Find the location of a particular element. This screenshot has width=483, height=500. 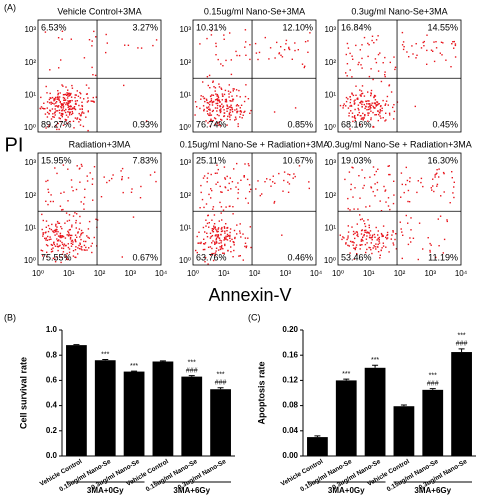

x-tick-label: 10⁴ is located at coordinates (161, 273).